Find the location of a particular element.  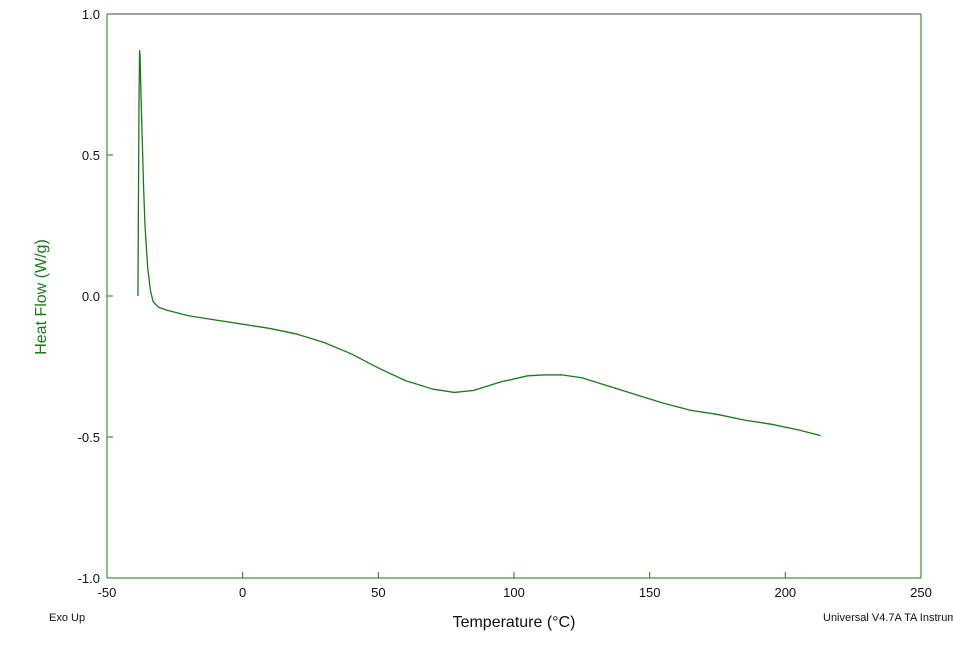

y-tick-label: -0.5 is located at coordinates (89, 437).